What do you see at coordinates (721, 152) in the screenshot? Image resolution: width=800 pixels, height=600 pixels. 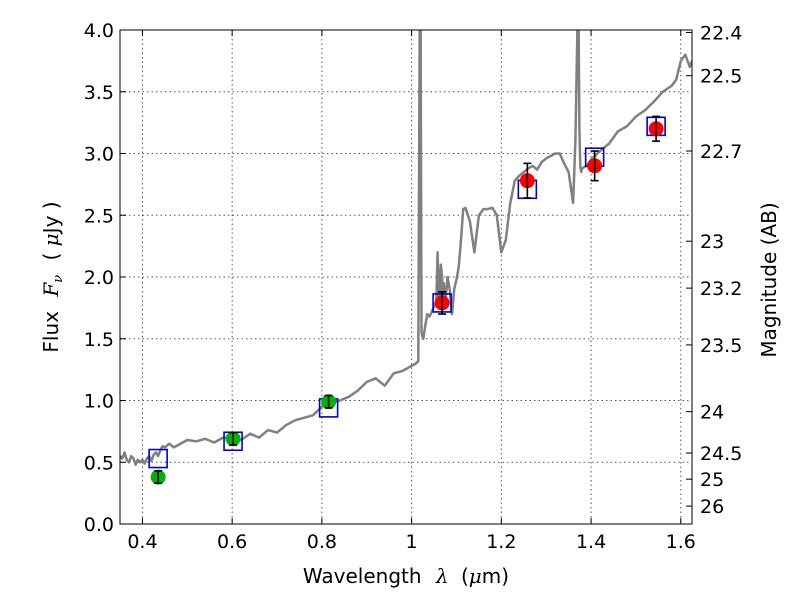 I see `y2-tick-label: 22.7` at bounding box center [721, 152].